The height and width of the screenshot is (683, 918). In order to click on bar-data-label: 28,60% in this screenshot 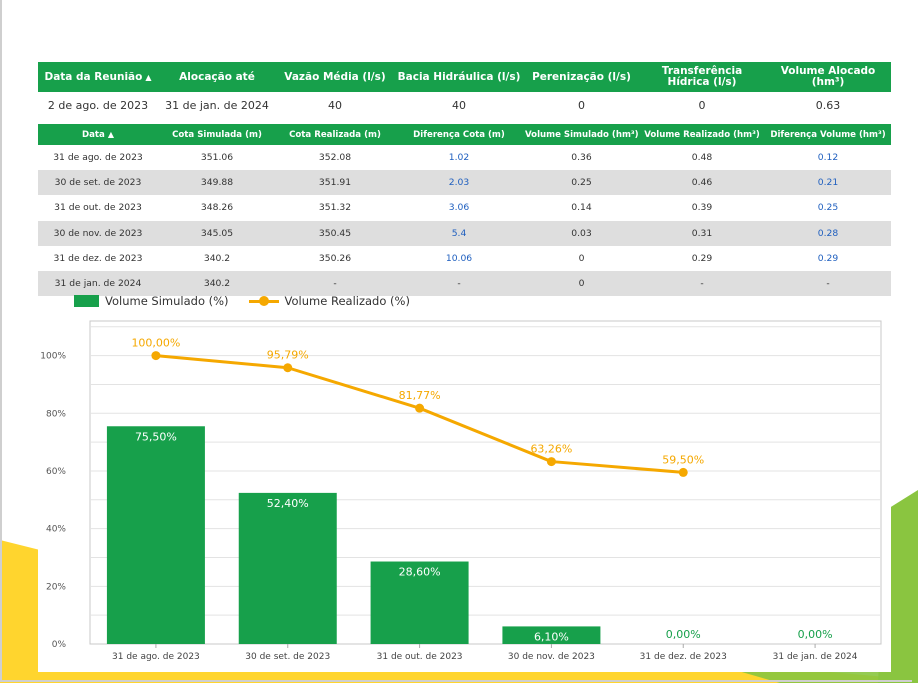, I will do `click(420, 572)`.